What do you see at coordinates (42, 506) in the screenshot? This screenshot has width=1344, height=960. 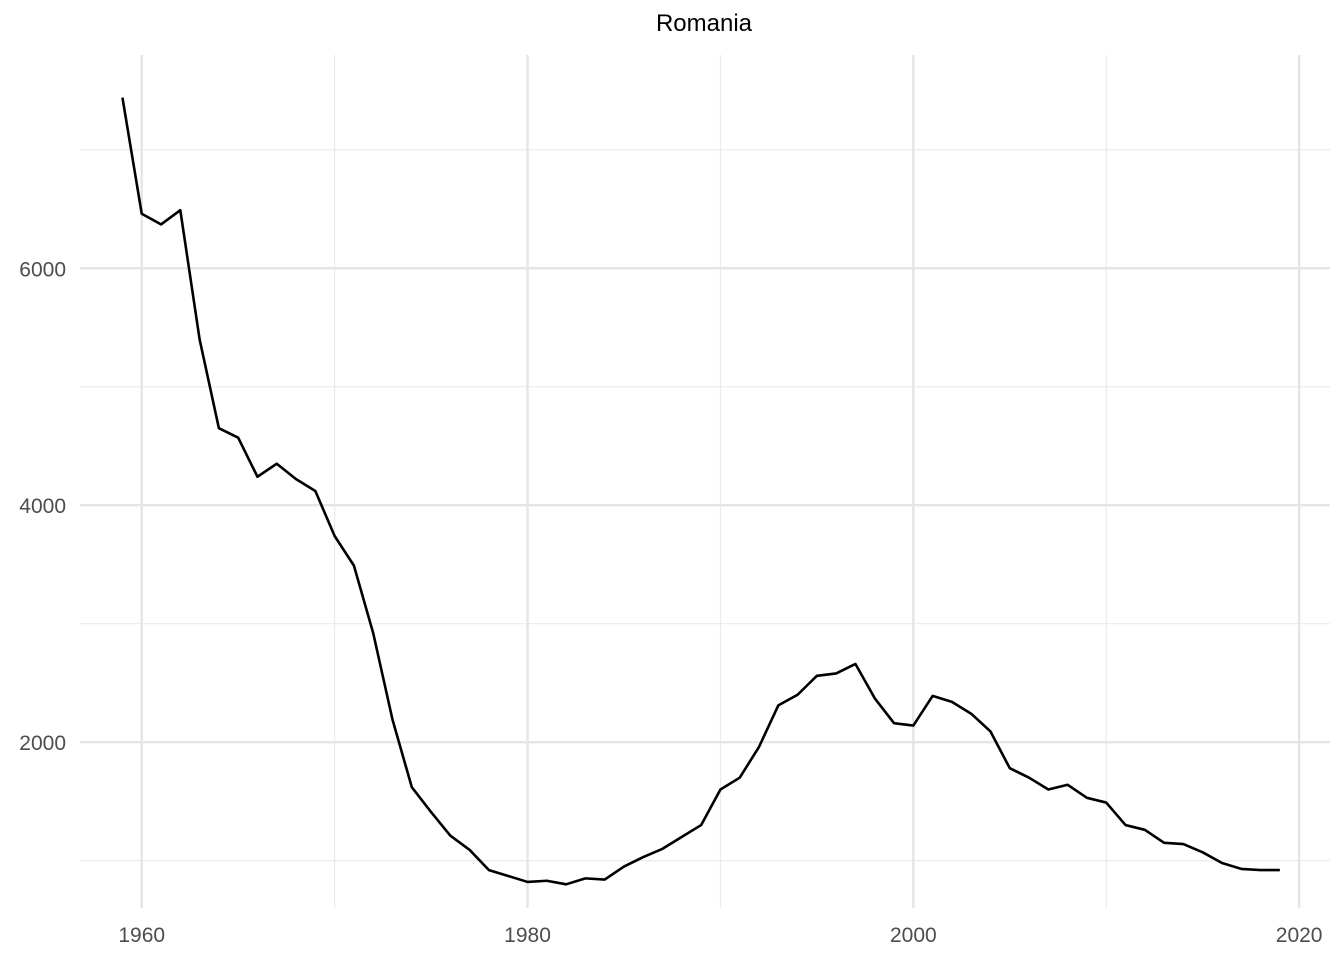 I see `y-tick-label: 4000` at bounding box center [42, 506].